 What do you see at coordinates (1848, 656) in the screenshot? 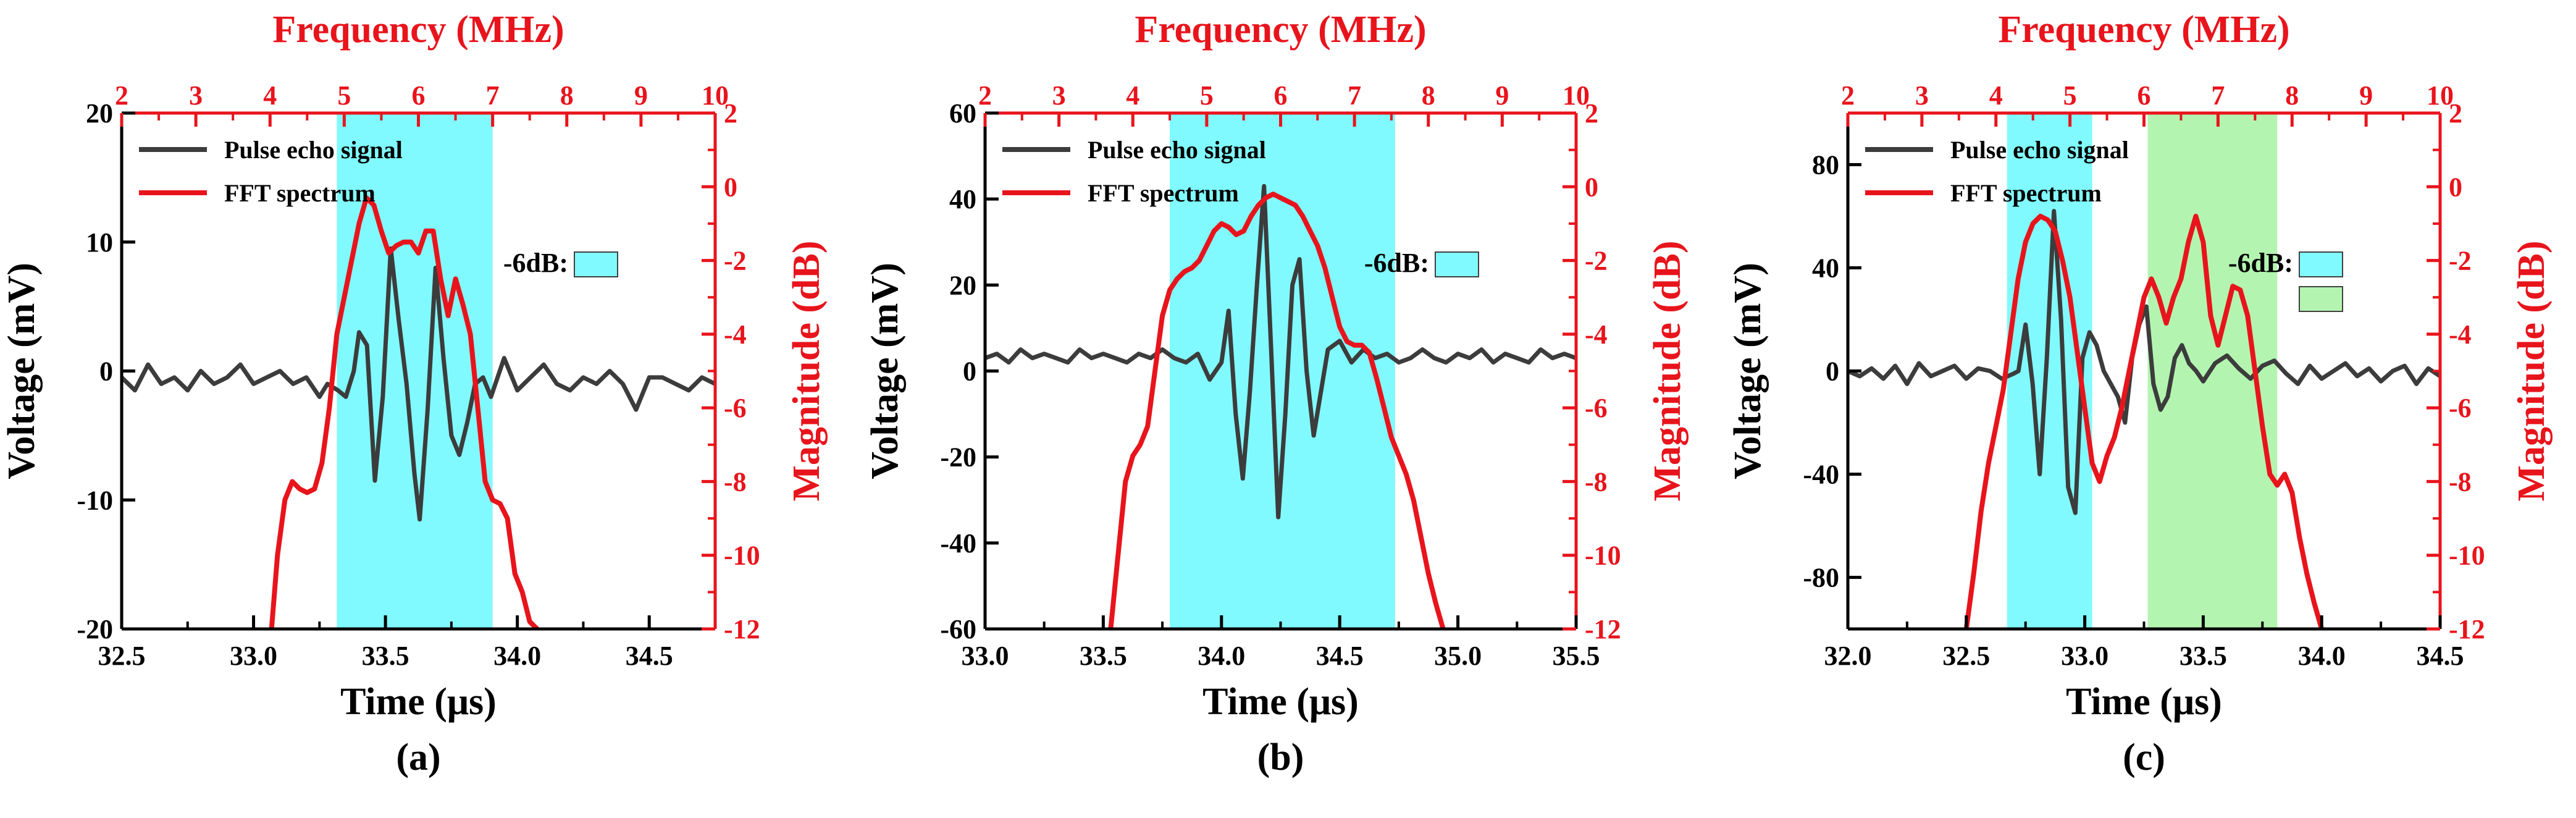
I see `x-tick-label: 32.0` at bounding box center [1848, 656].